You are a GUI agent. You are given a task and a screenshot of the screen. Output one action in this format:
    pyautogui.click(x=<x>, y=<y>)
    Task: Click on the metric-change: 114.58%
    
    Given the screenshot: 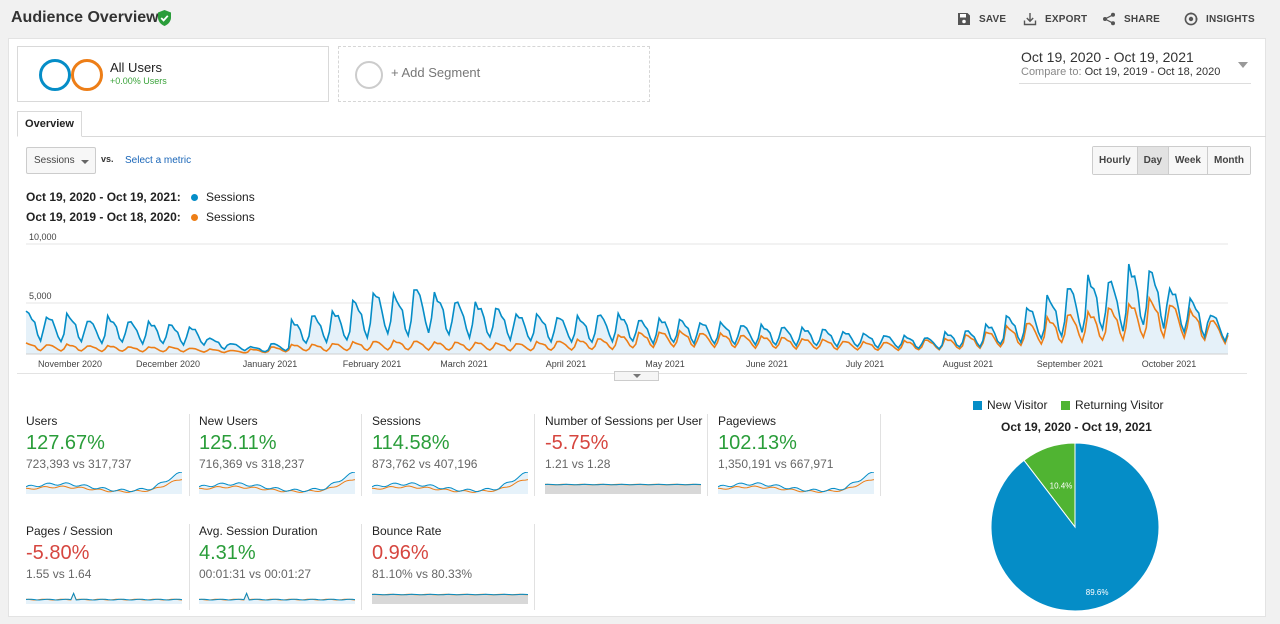 What is the action you would take?
    pyautogui.click(x=411, y=443)
    